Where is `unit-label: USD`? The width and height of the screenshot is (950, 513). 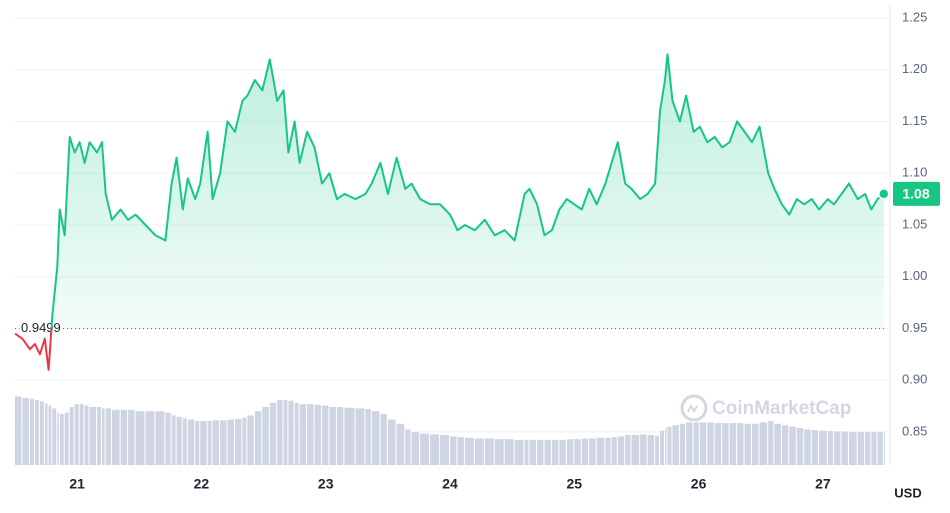
unit-label: USD is located at coordinates (907, 492).